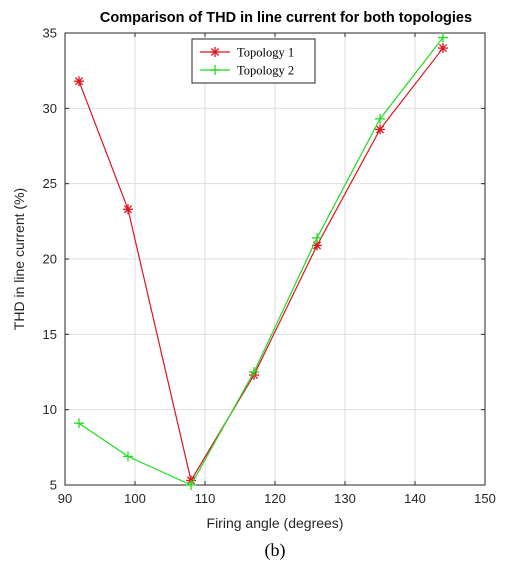  I want to click on legend-item: Topology 2, so click(247, 71).